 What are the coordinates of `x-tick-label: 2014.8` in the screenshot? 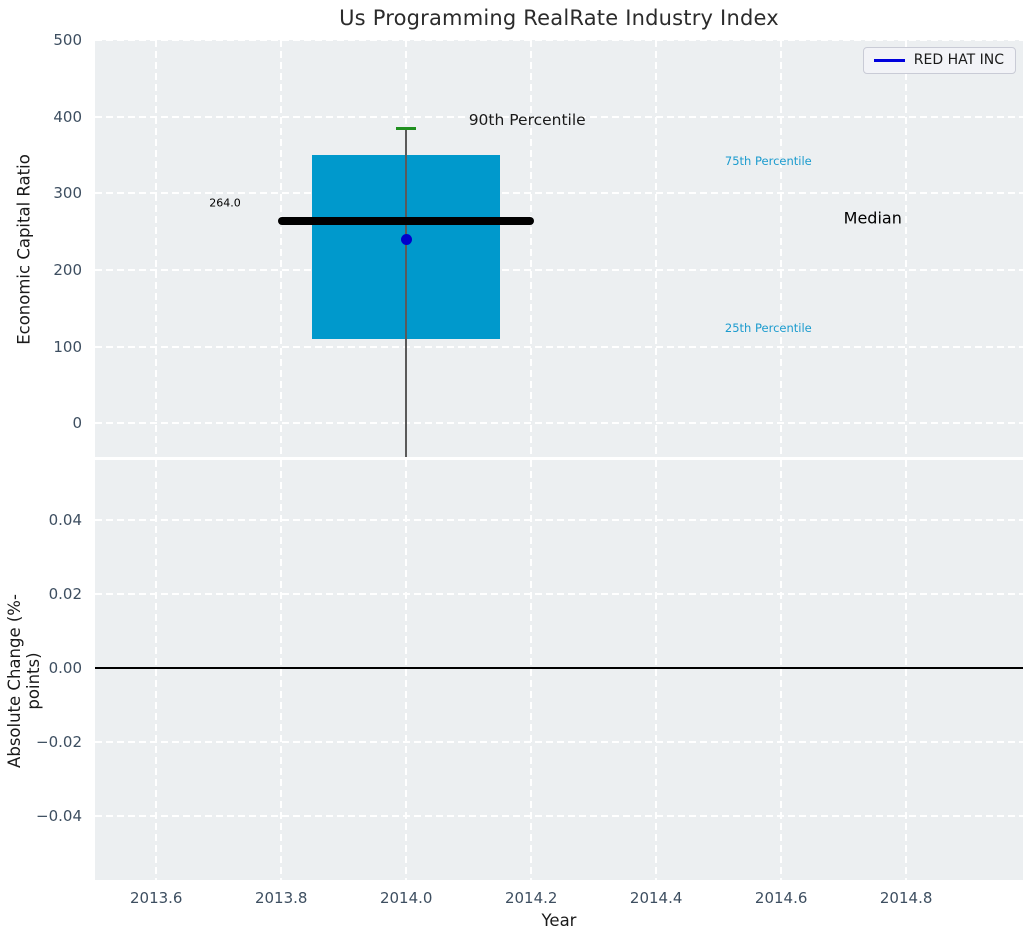 It's located at (906, 898).